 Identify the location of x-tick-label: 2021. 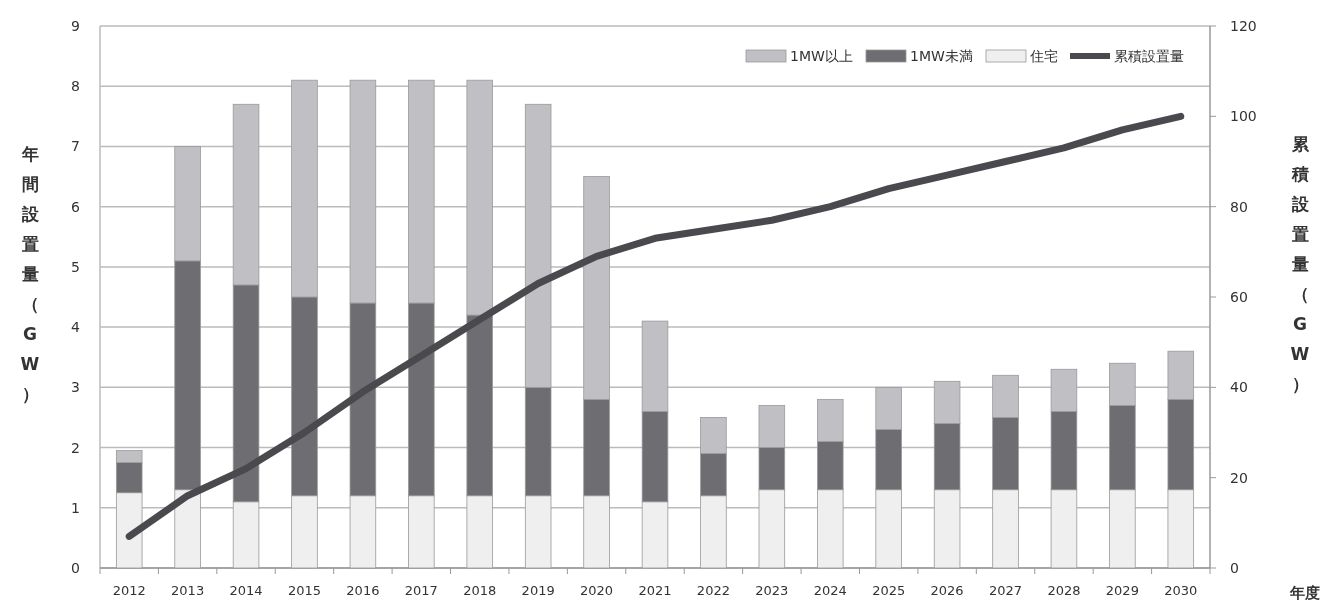
(655, 590).